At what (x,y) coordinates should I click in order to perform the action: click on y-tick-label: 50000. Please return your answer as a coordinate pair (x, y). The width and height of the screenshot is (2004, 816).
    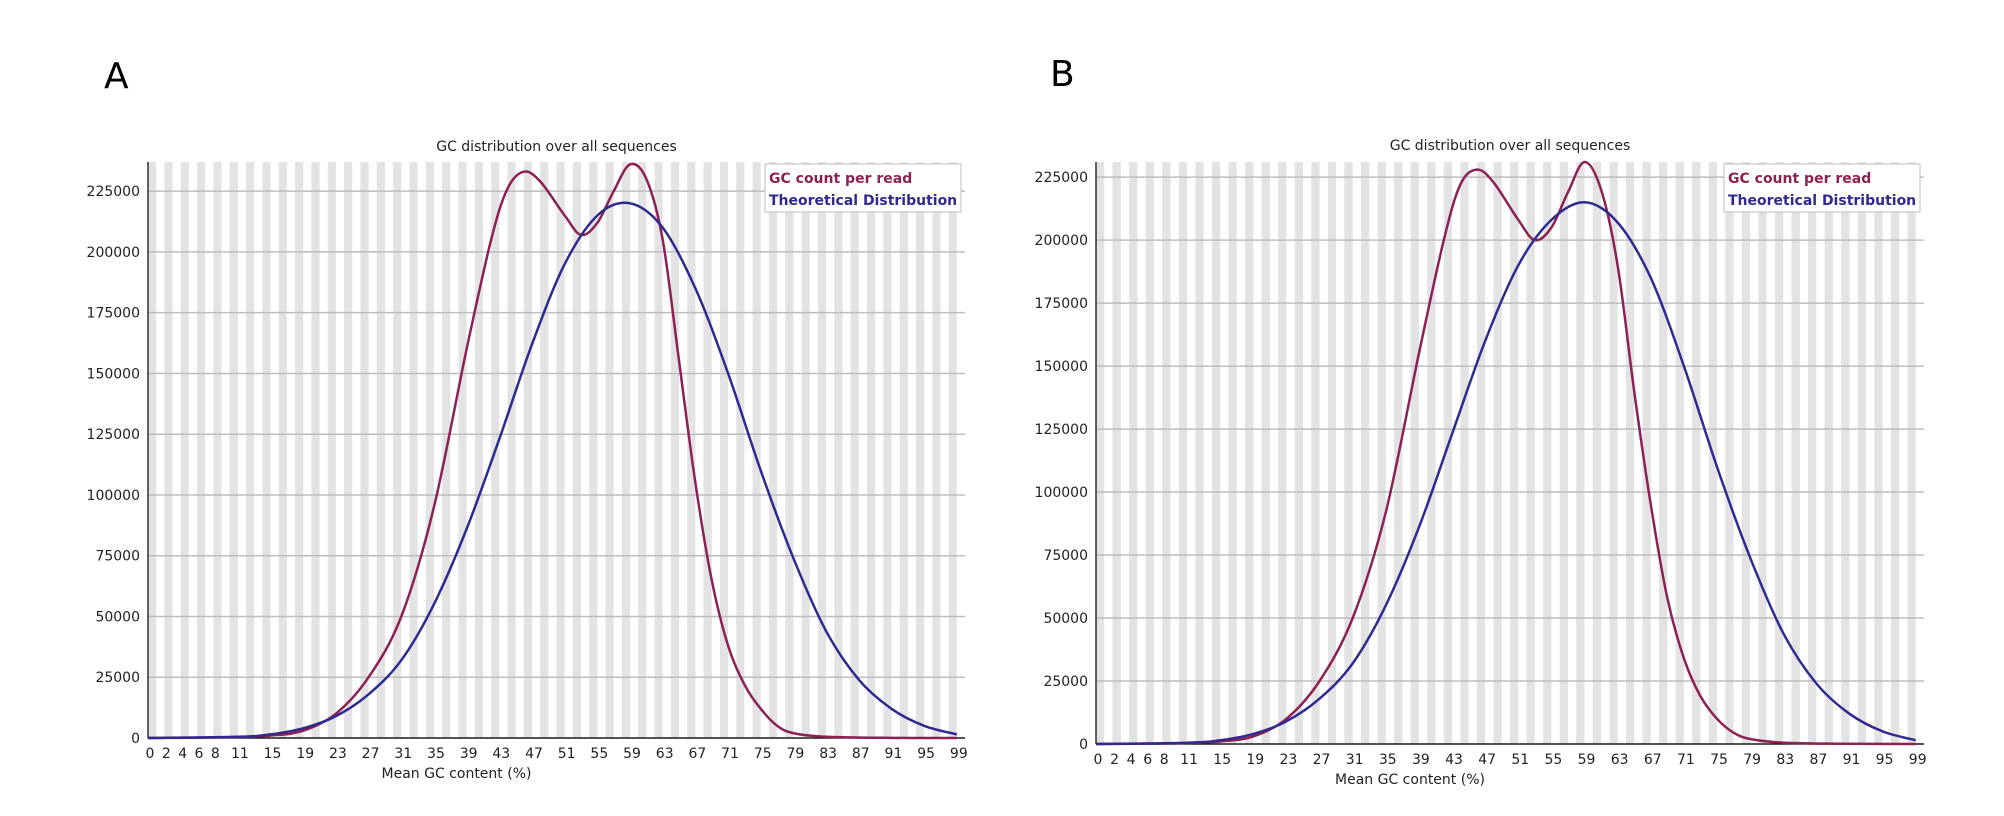
    Looking at the image, I should click on (117, 617).